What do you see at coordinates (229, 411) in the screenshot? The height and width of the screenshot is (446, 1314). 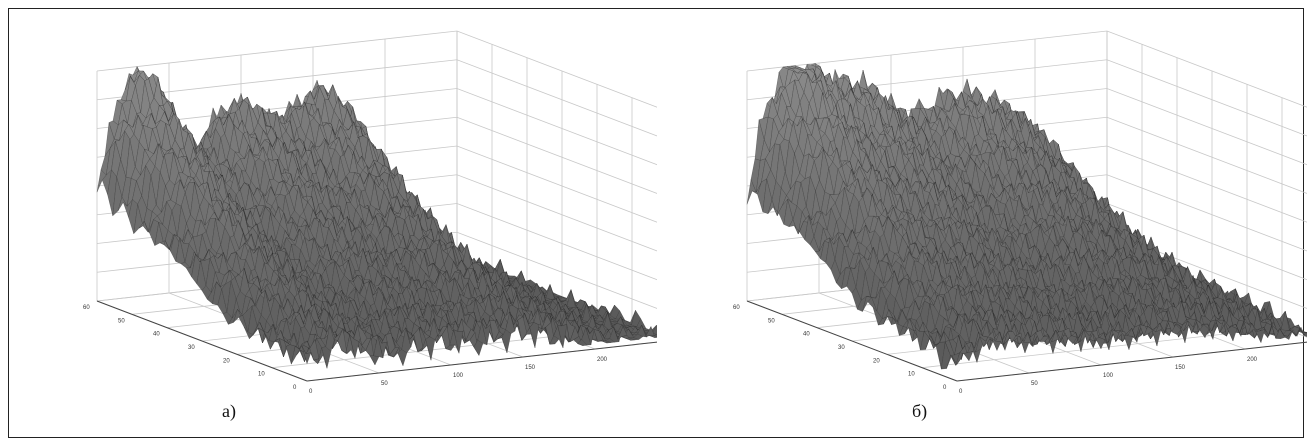 I see `caption-a: а)` at bounding box center [229, 411].